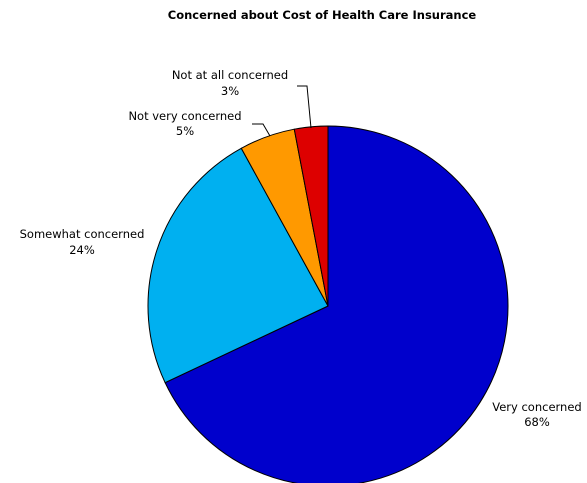 The width and height of the screenshot is (587, 483). Describe the element at coordinates (536, 407) in the screenshot. I see `slice-label-very-concerned: Very concerned` at that location.